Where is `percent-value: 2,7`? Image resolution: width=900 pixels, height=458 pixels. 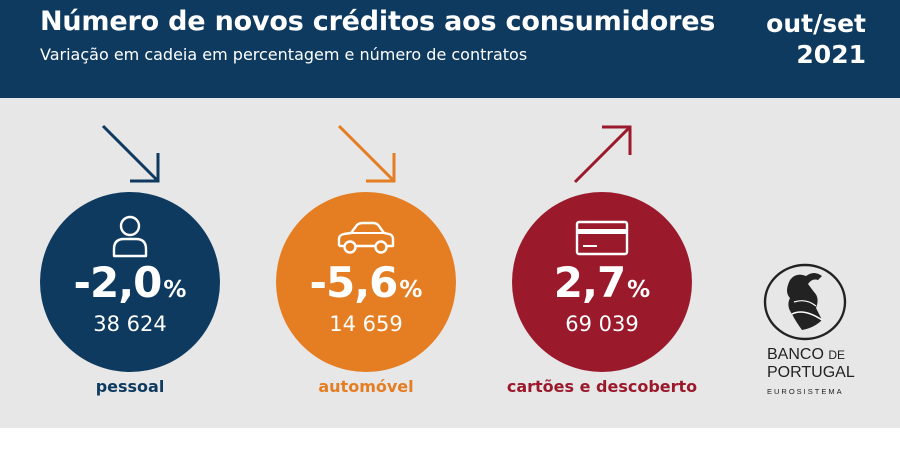
percent-value: 2,7 is located at coordinates (589, 282).